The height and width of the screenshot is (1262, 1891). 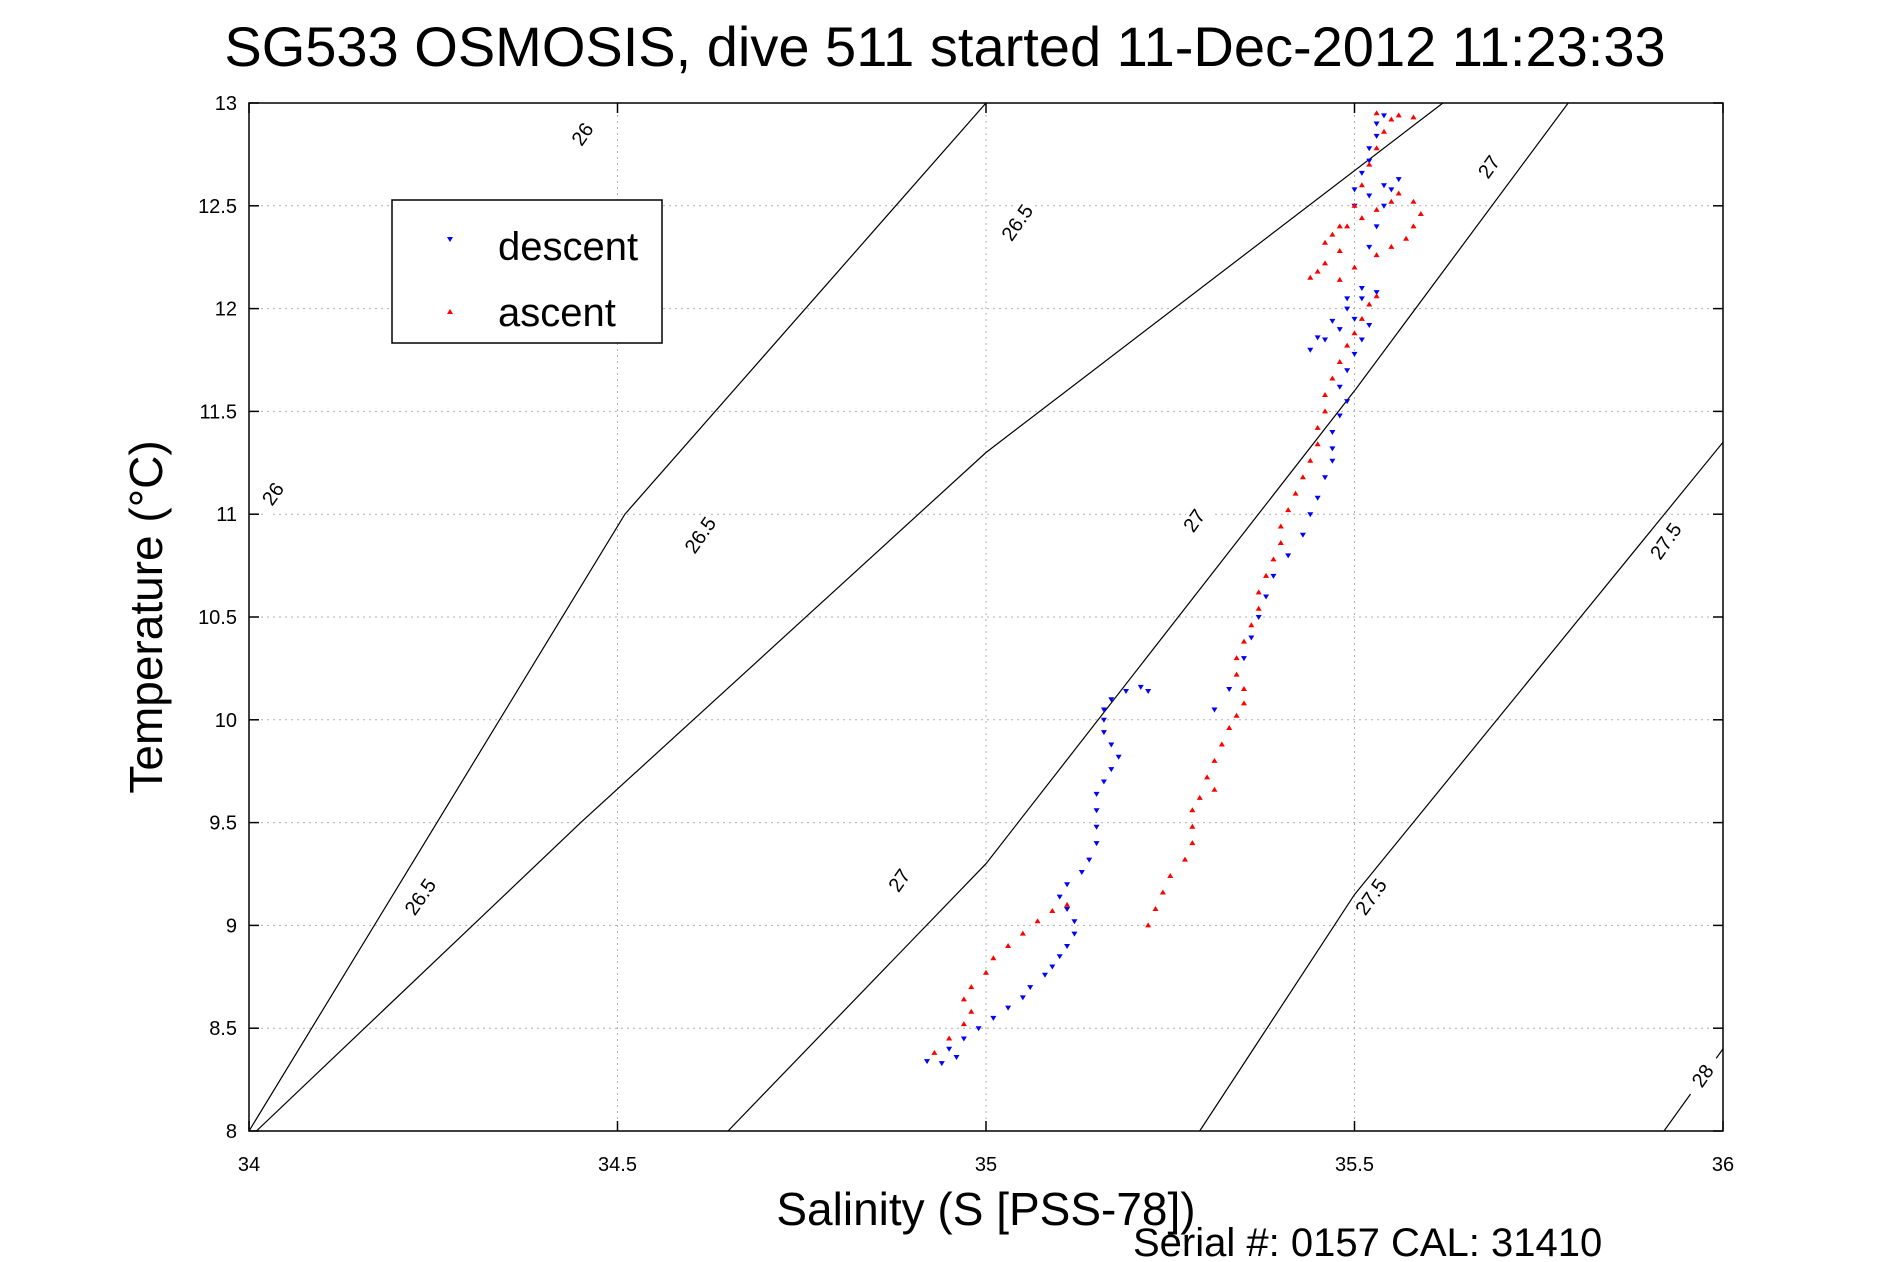 I want to click on x-tick-label: 34, so click(x=249, y=1165).